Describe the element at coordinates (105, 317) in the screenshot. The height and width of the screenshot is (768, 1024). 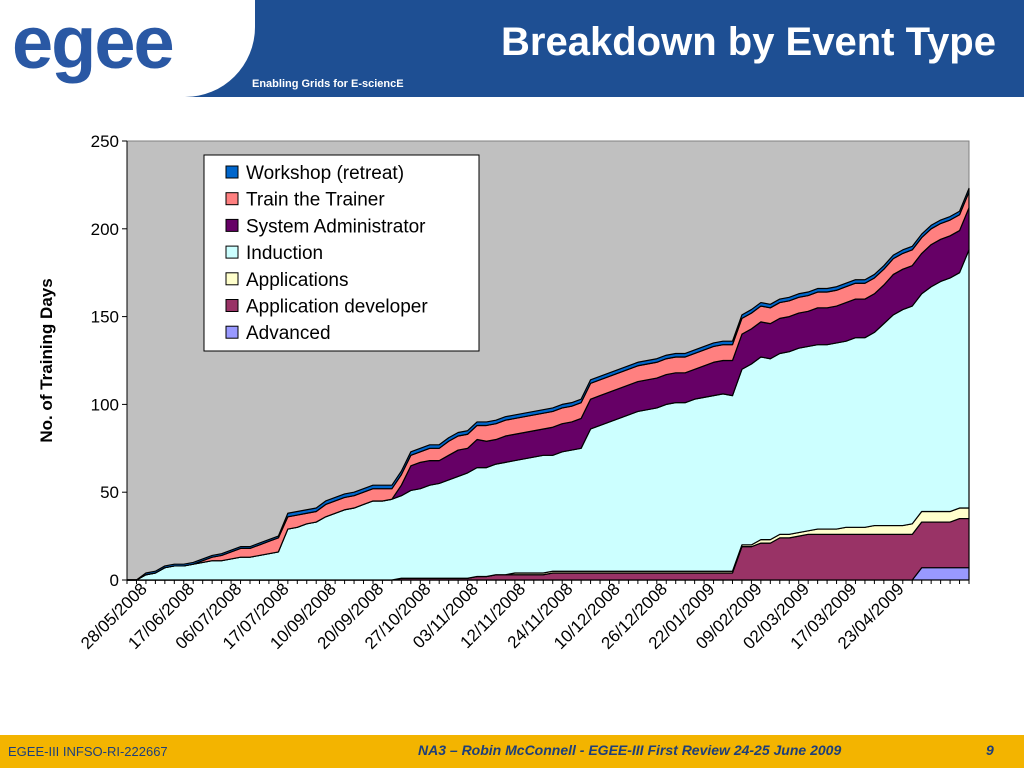
I see `y-tick-label: 150` at that location.